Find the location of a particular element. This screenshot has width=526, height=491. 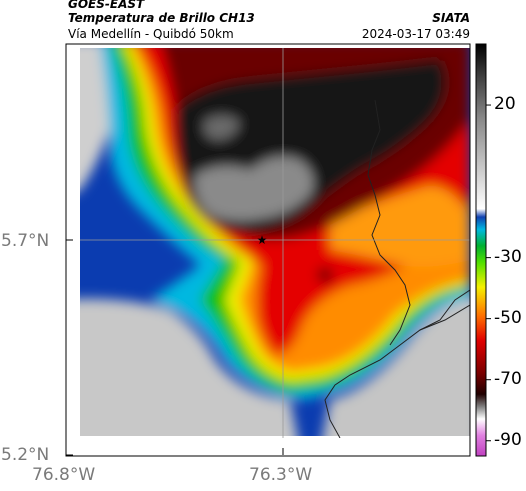

colorbar-tick-label: -90 is located at coordinates (508, 439).